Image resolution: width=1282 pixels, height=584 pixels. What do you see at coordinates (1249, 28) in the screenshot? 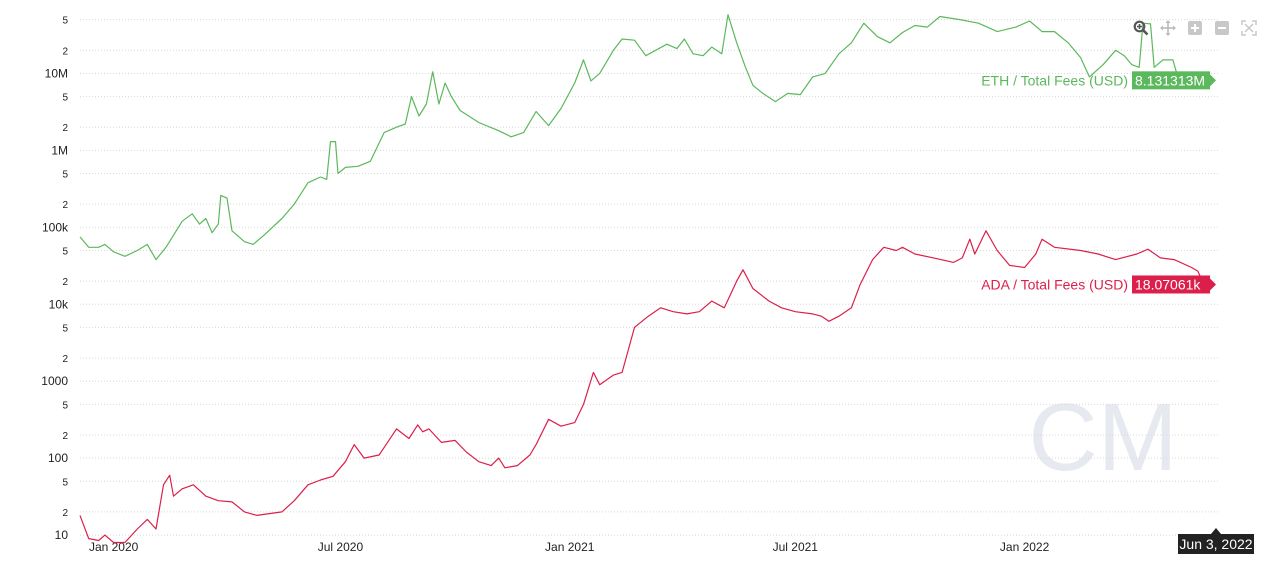
I see `reset-zoom-icon` at bounding box center [1249, 28].